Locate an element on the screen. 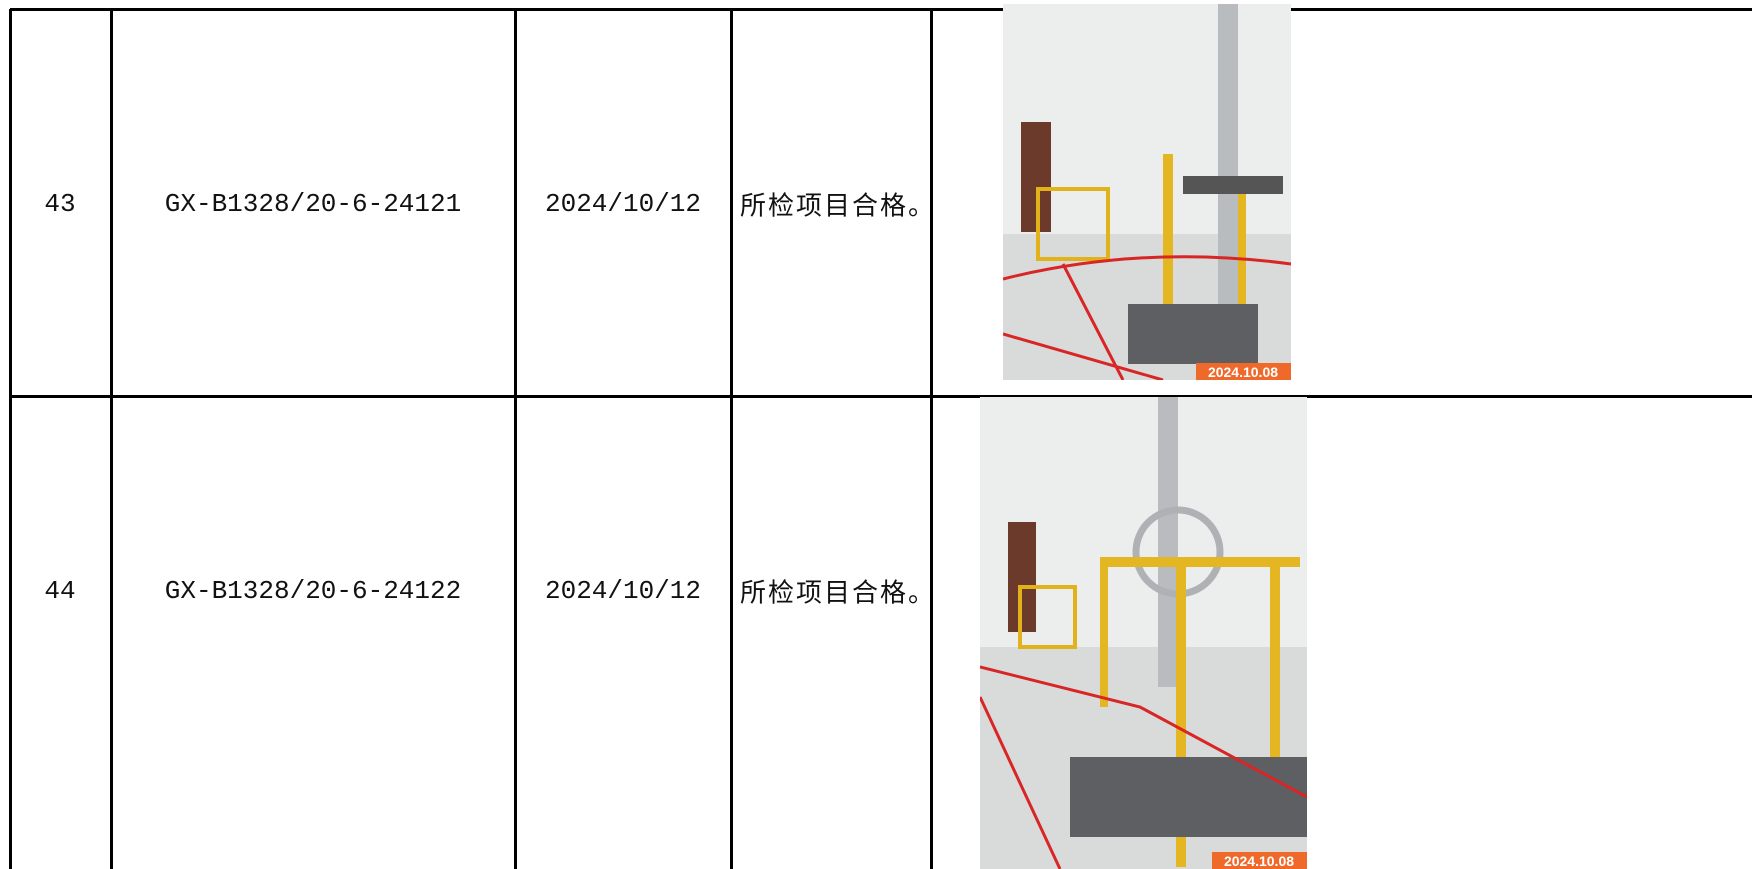 The height and width of the screenshot is (869, 1752). row-divider is located at coordinates (881, 396).